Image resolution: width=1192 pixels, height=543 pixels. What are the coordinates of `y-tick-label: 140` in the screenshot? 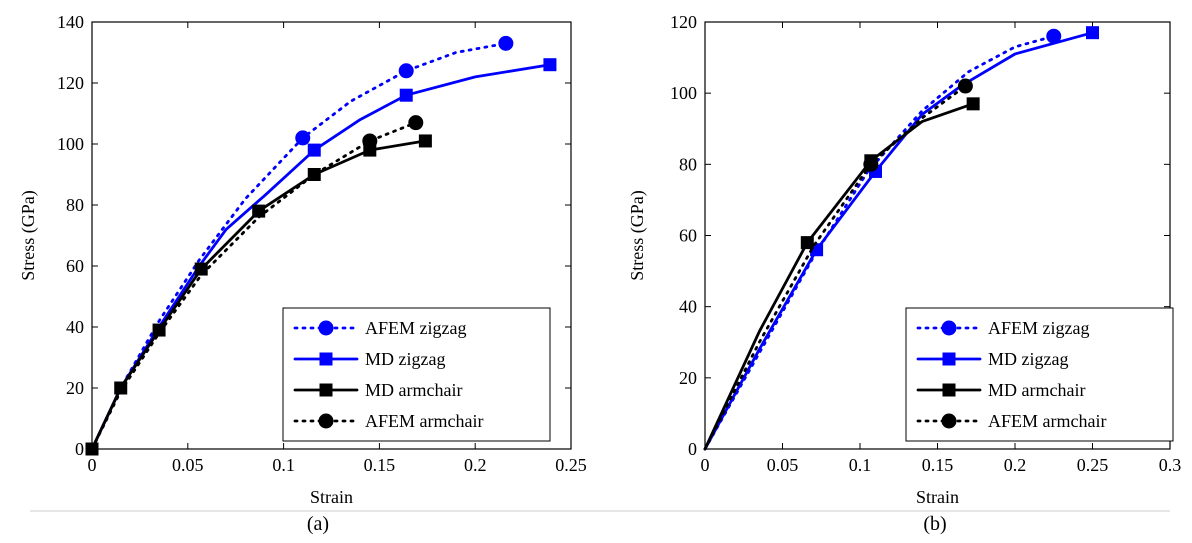 It's located at (70, 22).